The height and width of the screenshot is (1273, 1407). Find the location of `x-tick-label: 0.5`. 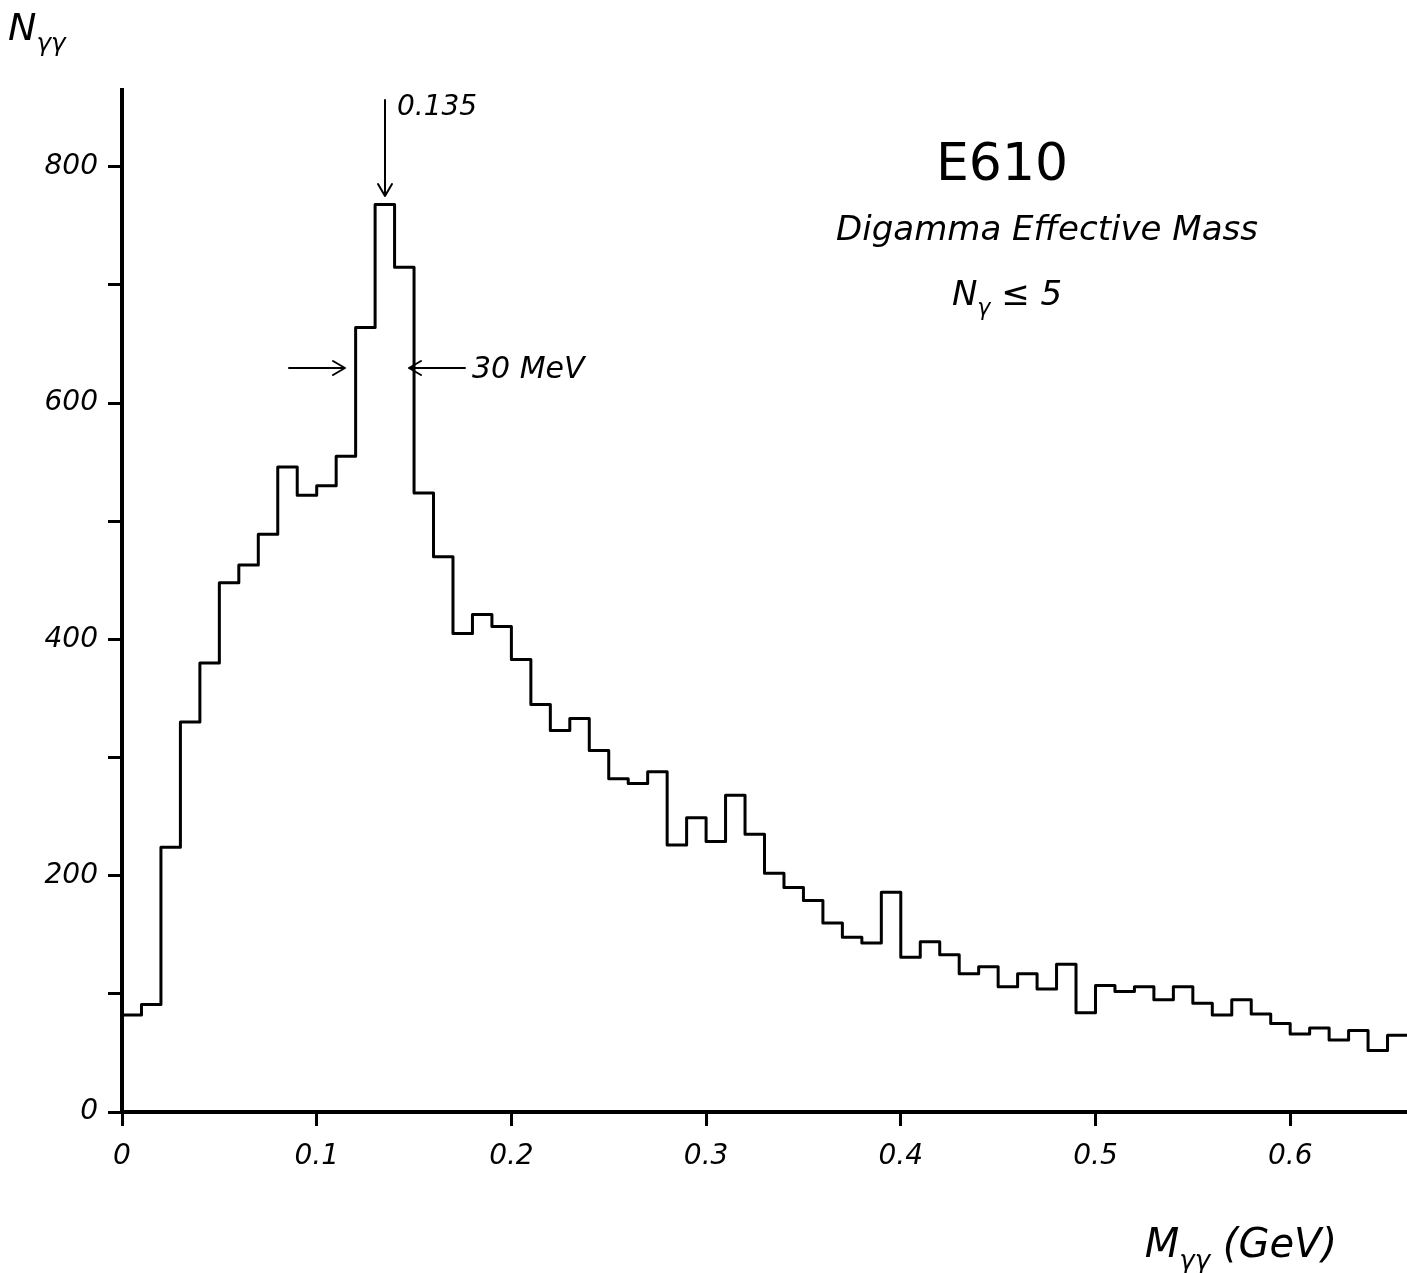

x-tick-label: 0.5 is located at coordinates (1095, 1155).